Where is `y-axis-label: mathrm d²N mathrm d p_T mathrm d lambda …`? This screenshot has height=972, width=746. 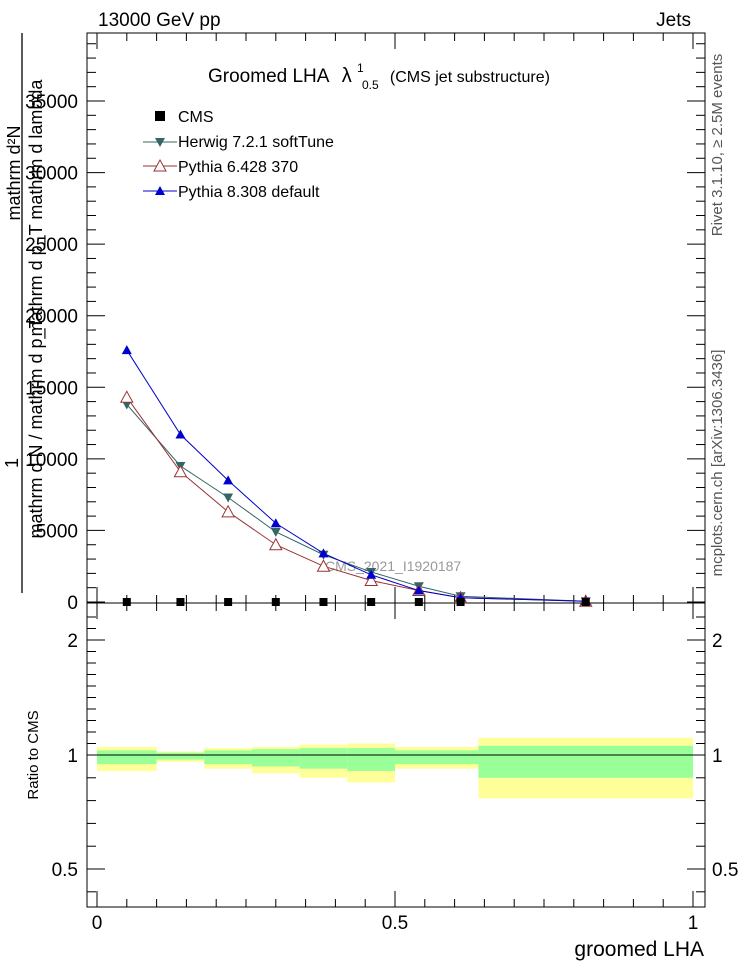 y-axis-label: mathrm d²N mathrm d p_T mathrm d lambda … is located at coordinates (24, 313).